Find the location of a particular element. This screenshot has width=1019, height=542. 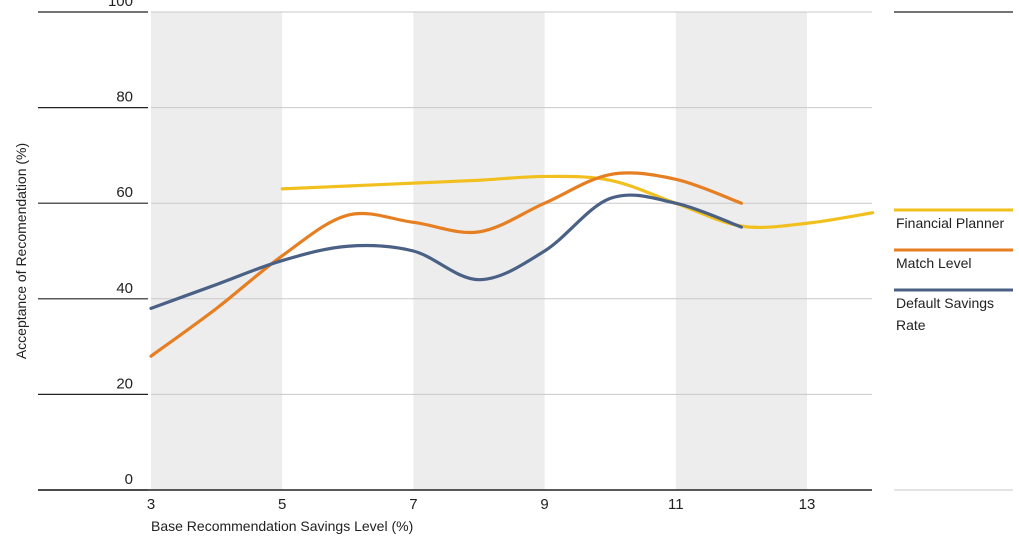

y-tick-label-60: 60 is located at coordinates (124, 192).